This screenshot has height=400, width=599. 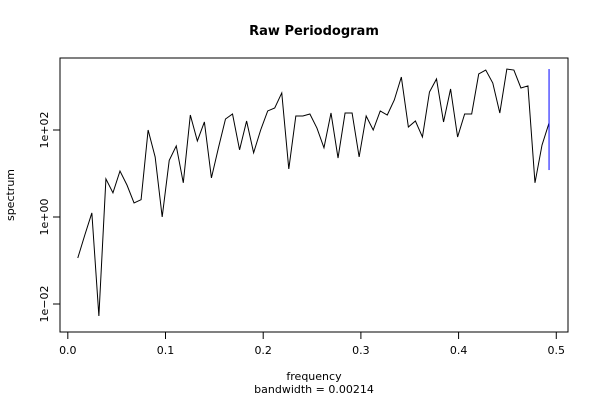 I want to click on x-tick-label: 0.4, so click(x=459, y=350).